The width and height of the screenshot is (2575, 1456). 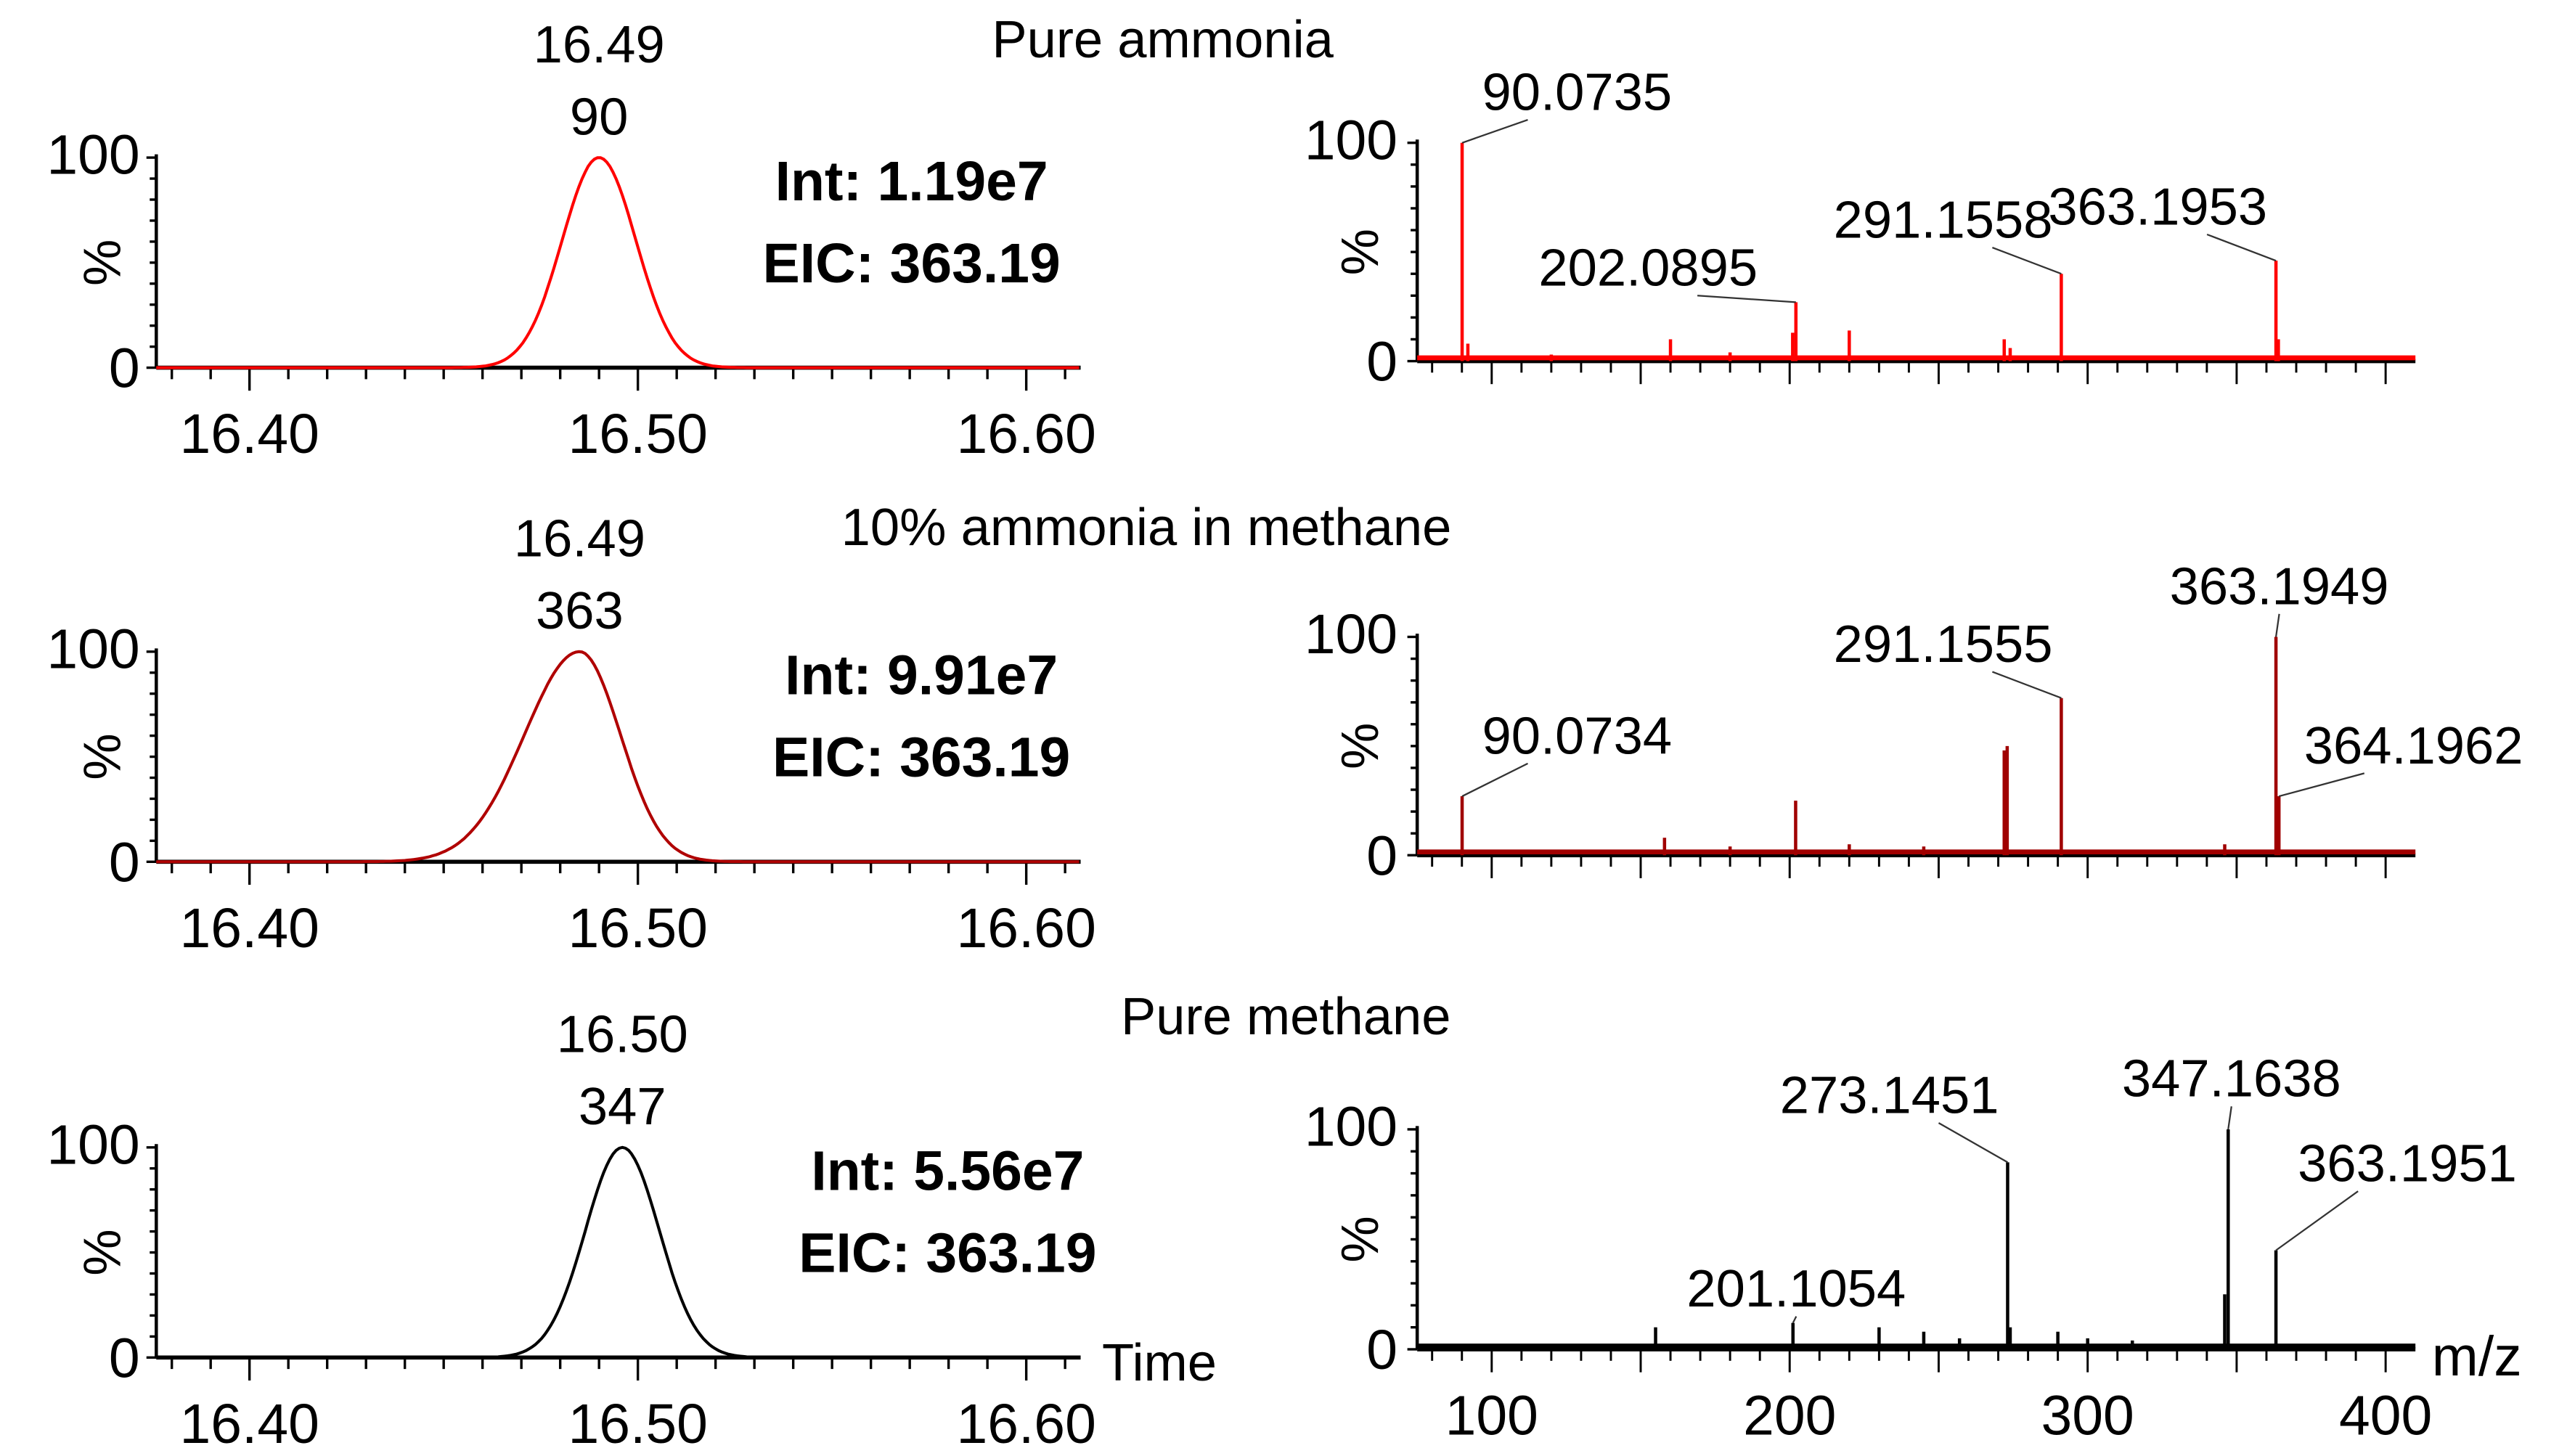 What do you see at coordinates (1789, 1416) in the screenshot?
I see `spec-x-tick-label: 200` at bounding box center [1789, 1416].